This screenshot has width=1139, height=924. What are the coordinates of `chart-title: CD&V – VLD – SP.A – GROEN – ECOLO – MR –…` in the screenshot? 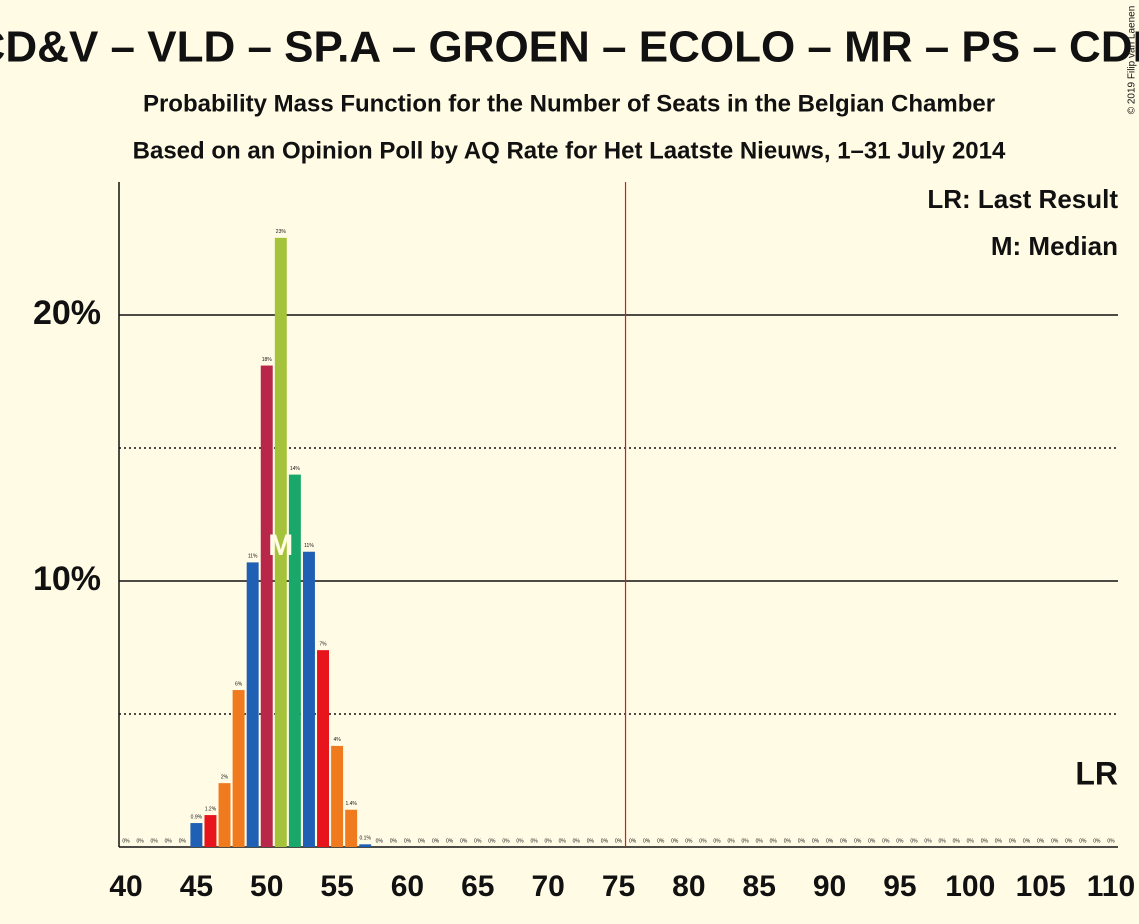 It's located at (569, 47).